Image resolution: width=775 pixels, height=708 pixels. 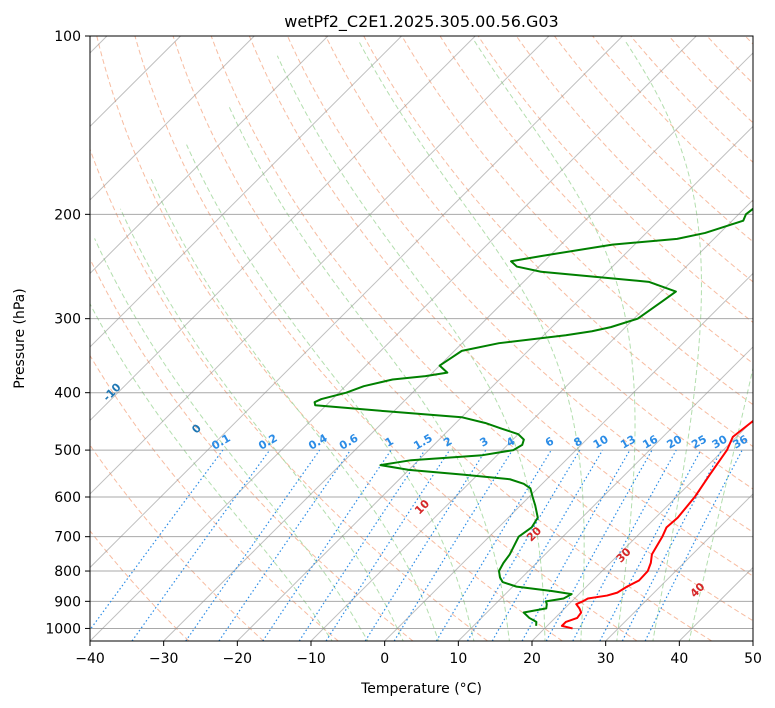 I want to click on chart-title: wetPf2_C2E1.2025.305.00.56.G03, so click(x=421, y=22).